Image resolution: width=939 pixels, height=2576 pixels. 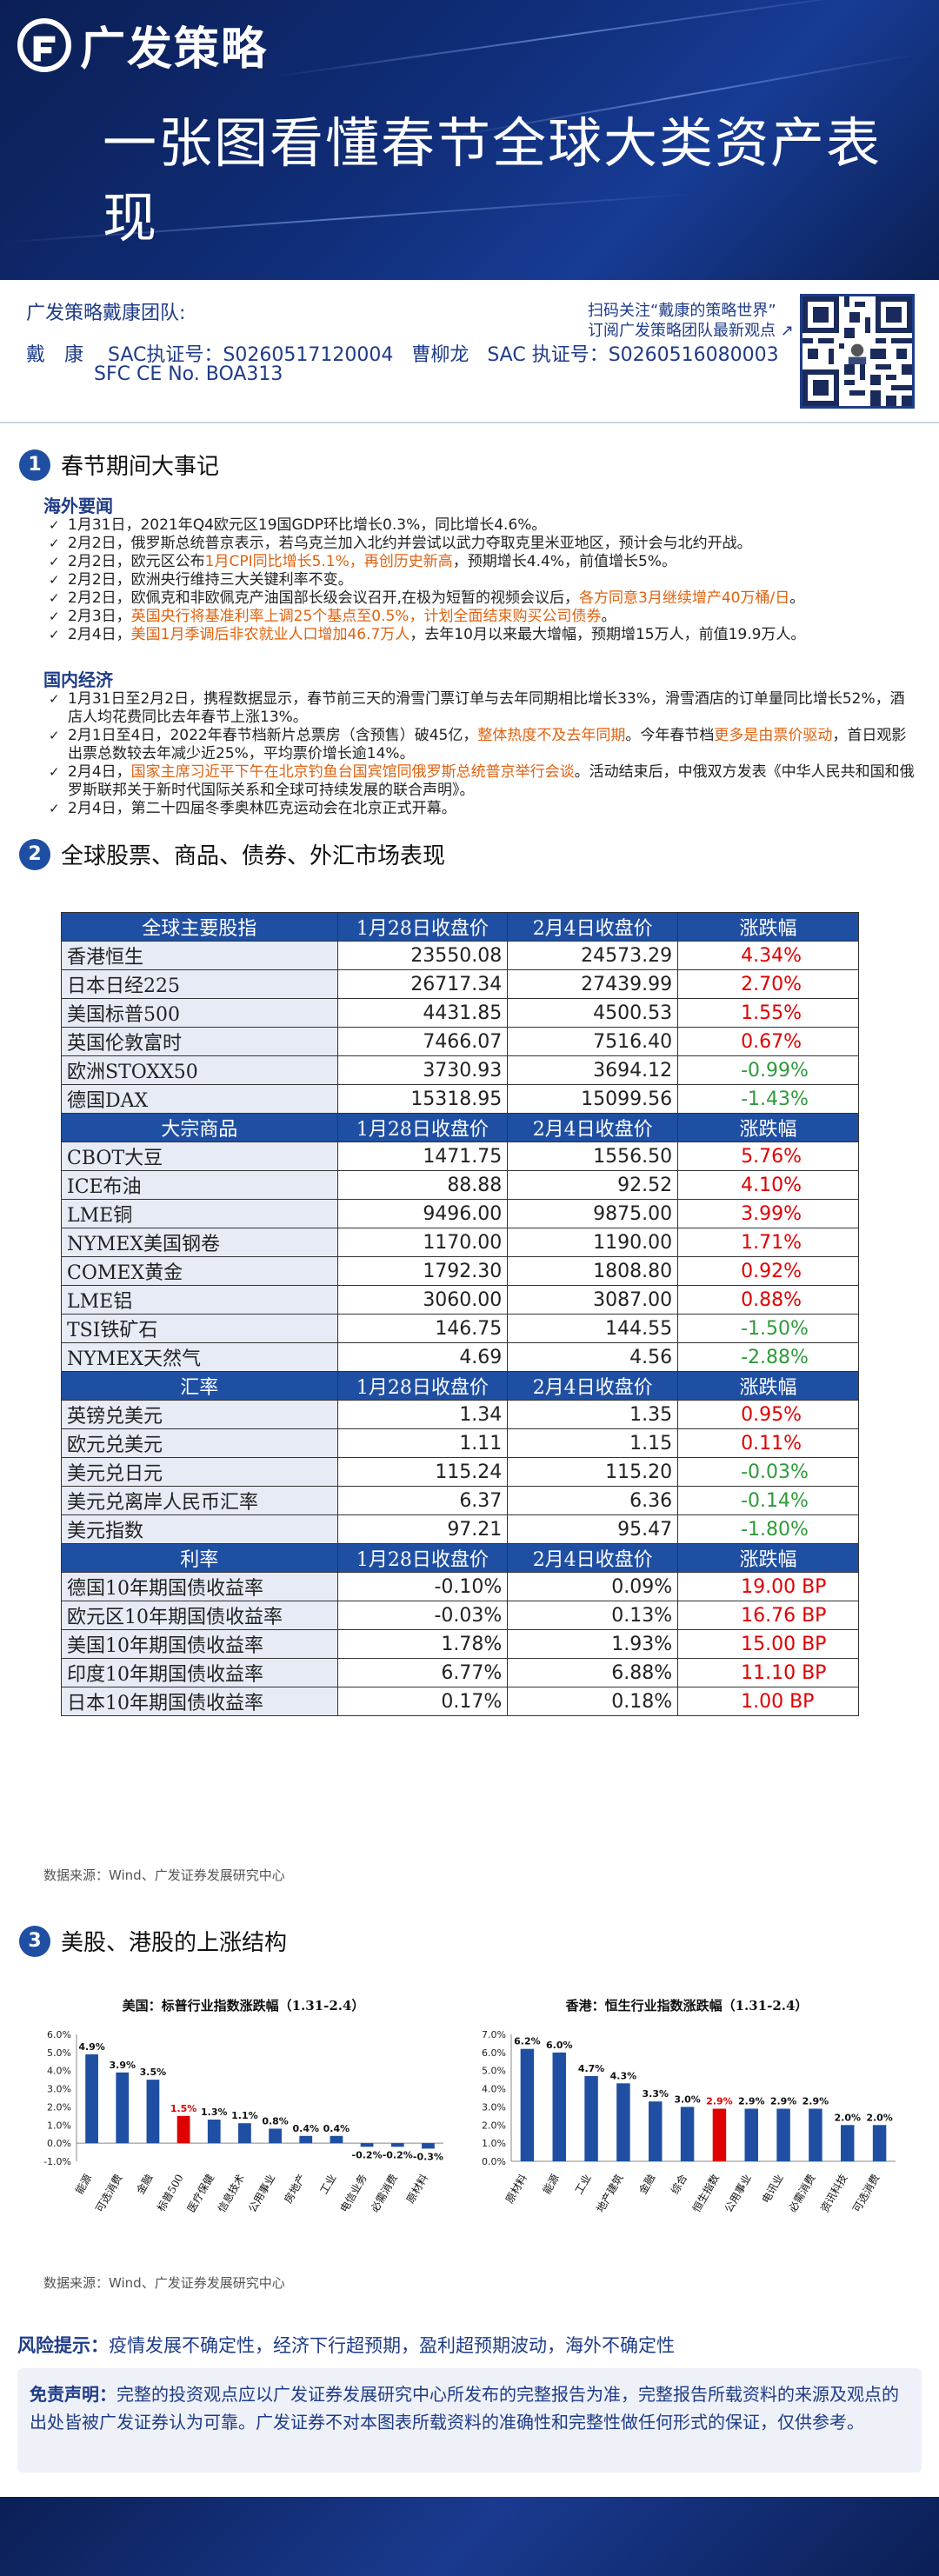 What do you see at coordinates (768, 955) in the screenshot?
I see `change: 4.34%` at bounding box center [768, 955].